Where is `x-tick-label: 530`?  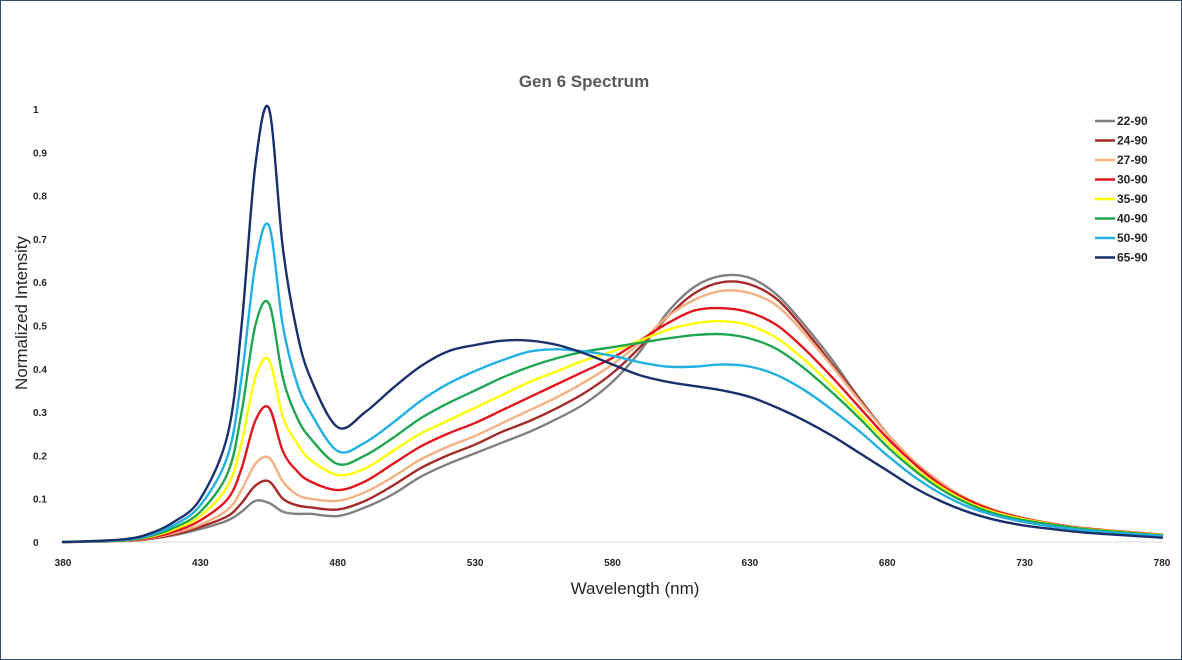 x-tick-label: 530 is located at coordinates (475, 563).